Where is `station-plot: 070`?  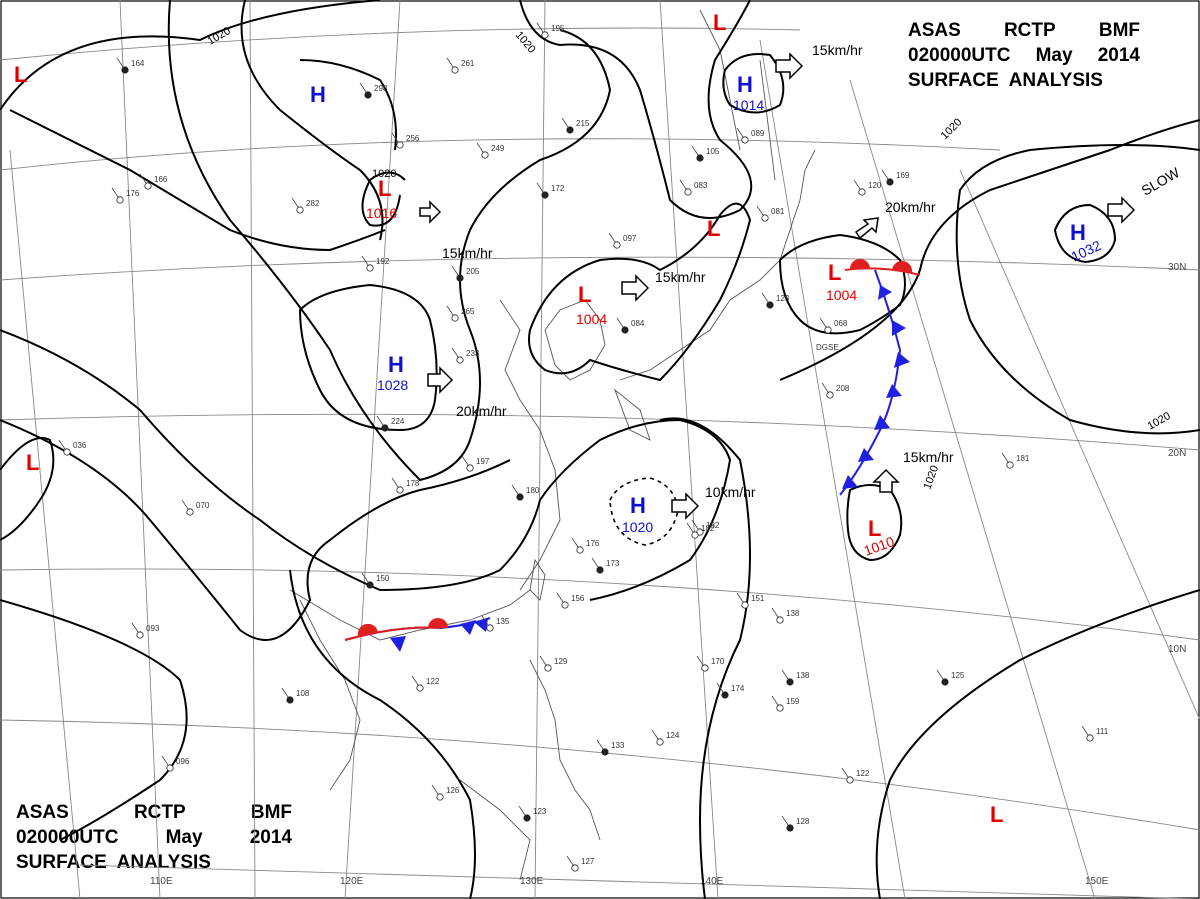 station-plot: 070 is located at coordinates (195, 507).